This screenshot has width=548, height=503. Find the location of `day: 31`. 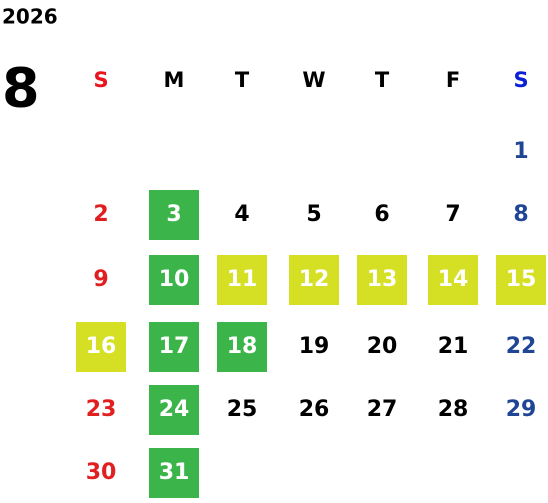

day: 31 is located at coordinates (174, 472).